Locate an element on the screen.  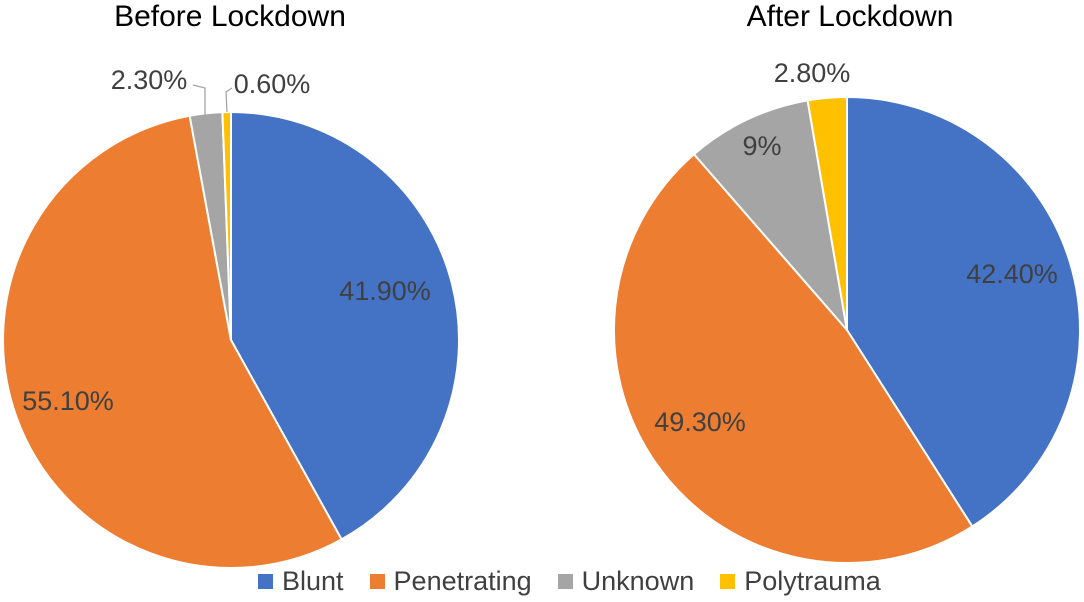
legend-item-blunt: Blunt is located at coordinates (301, 581).